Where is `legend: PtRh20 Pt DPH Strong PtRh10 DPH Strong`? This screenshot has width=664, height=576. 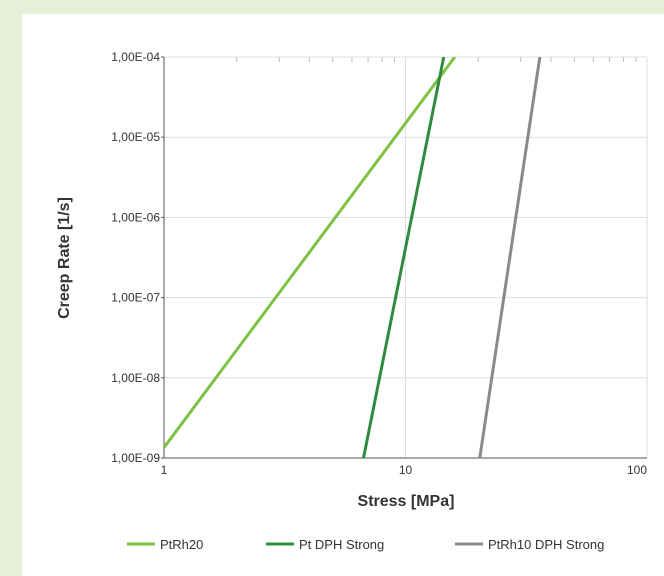
legend: PtRh20 Pt DPH Strong PtRh10 DPH Strong is located at coordinates (365, 544).